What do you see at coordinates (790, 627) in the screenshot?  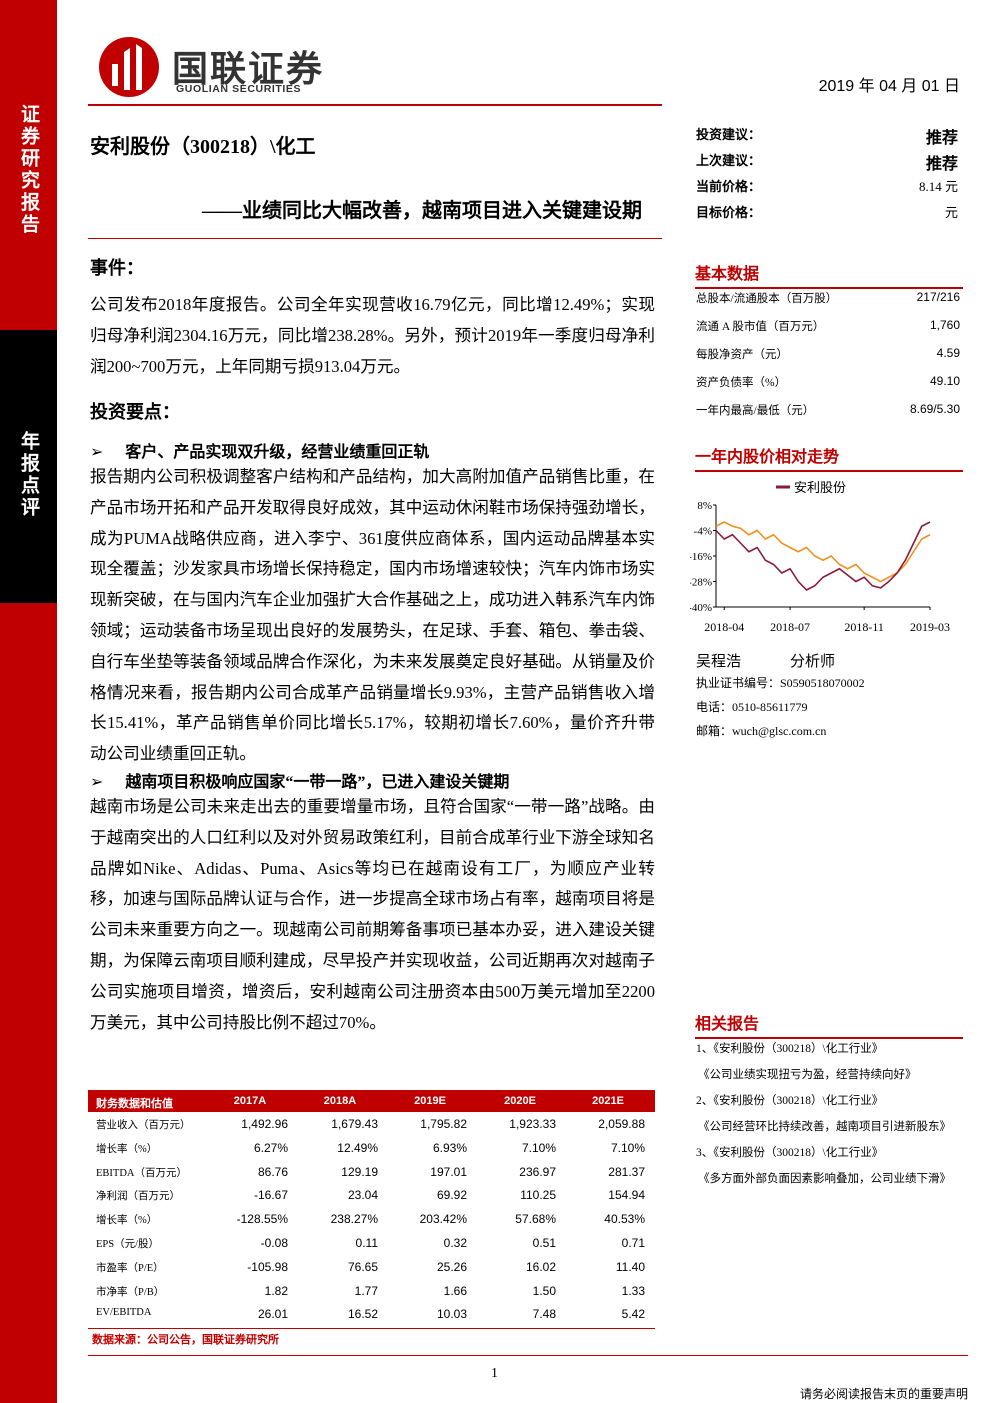 I see `x-tick-label: 2018-07` at bounding box center [790, 627].